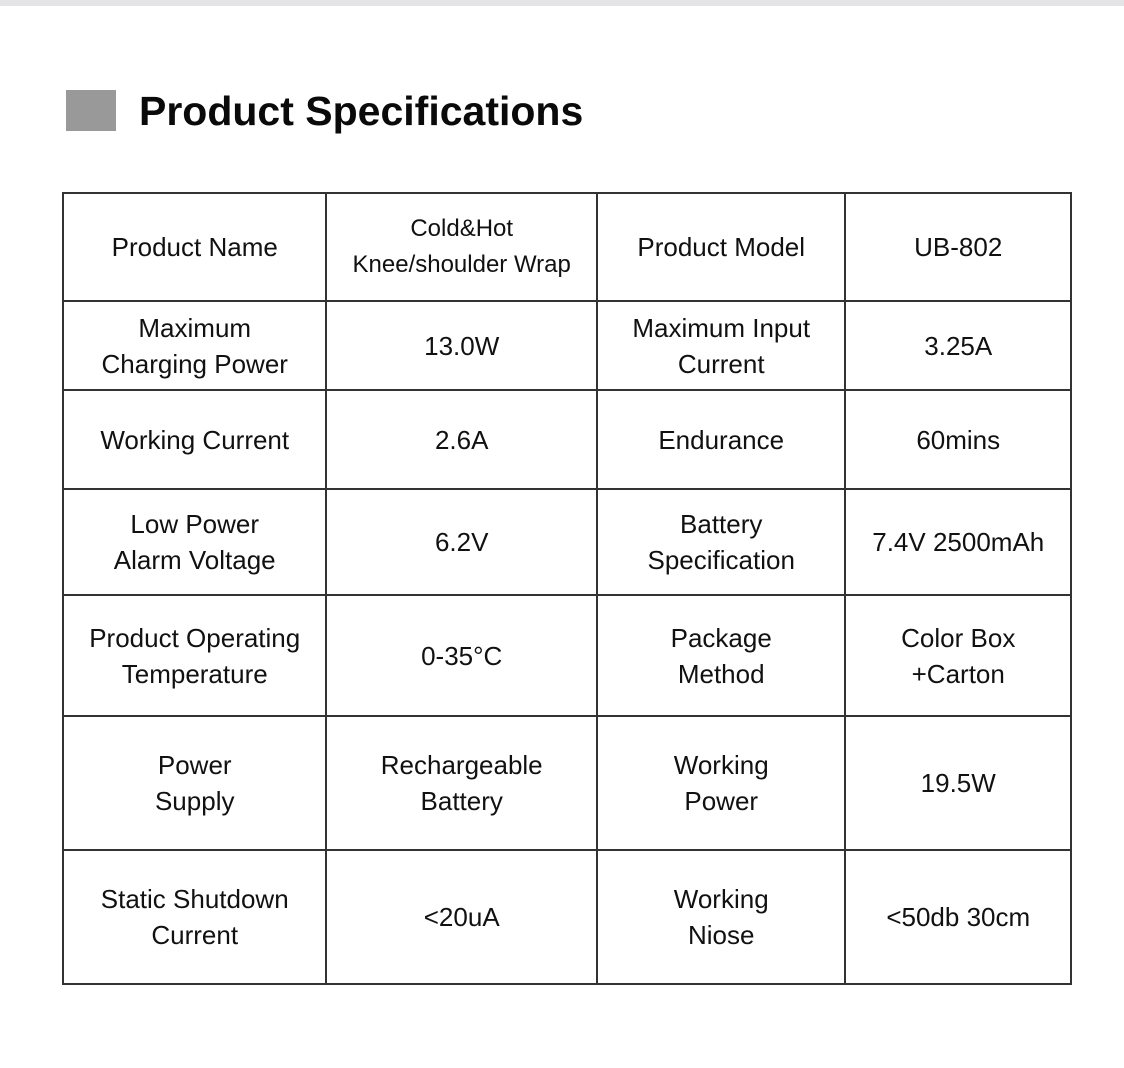 Image resolution: width=1124 pixels, height=1068 pixels. What do you see at coordinates (461, 542) in the screenshot?
I see `spec-value: 6.2V` at bounding box center [461, 542].